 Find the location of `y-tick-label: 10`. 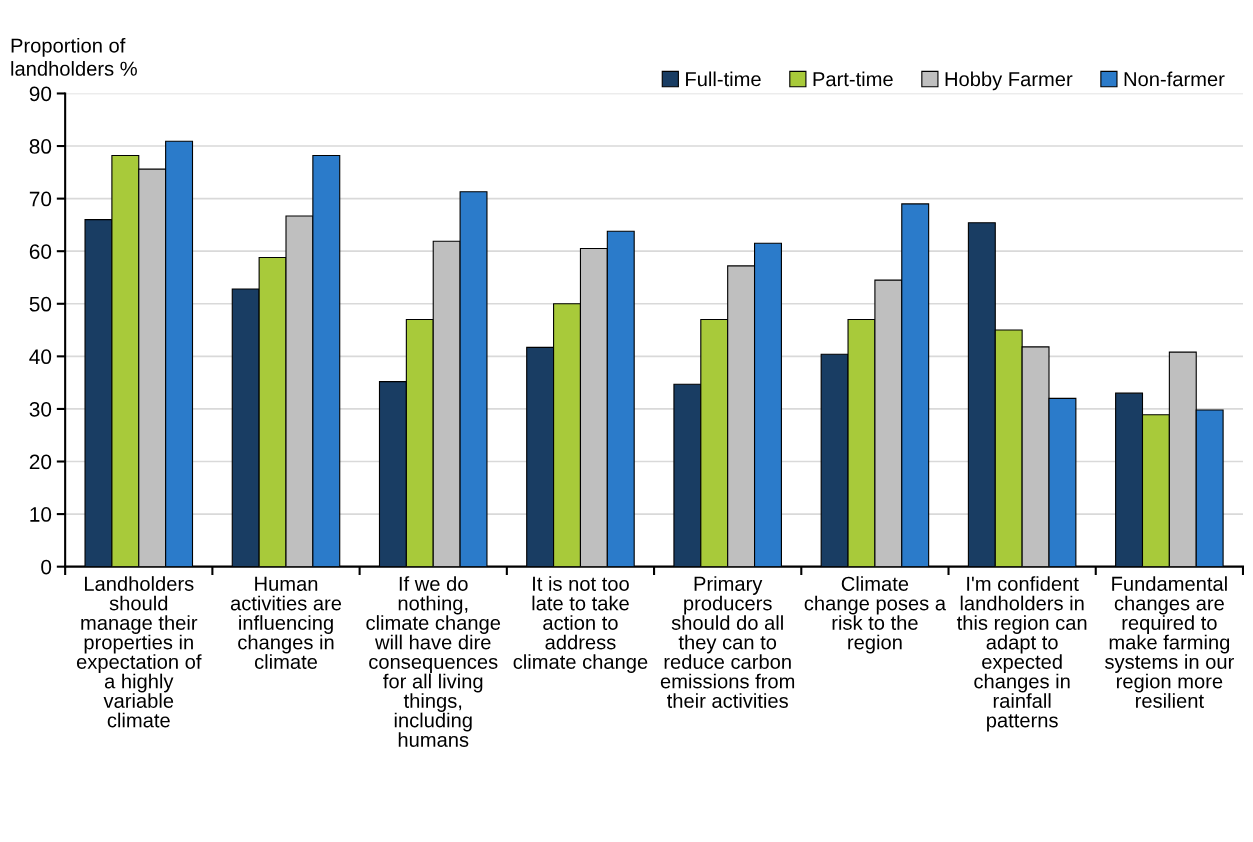

y-tick-label: 10 is located at coordinates (41, 514).